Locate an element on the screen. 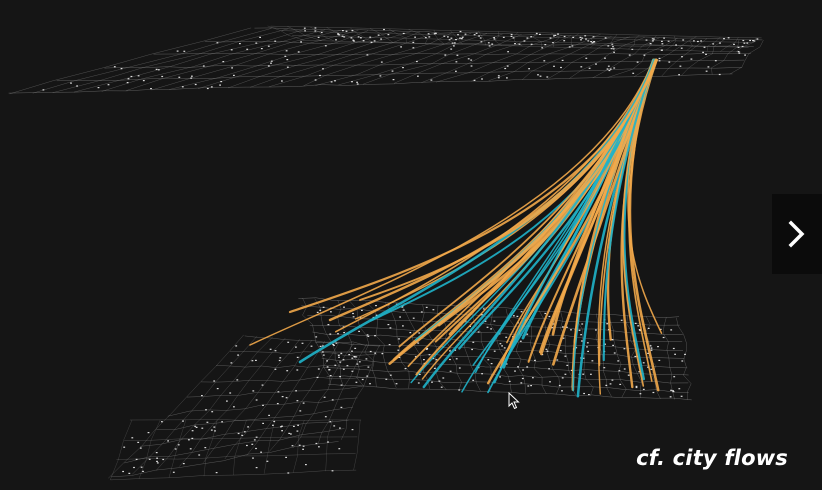  flow-line is located at coordinates (643, 220).